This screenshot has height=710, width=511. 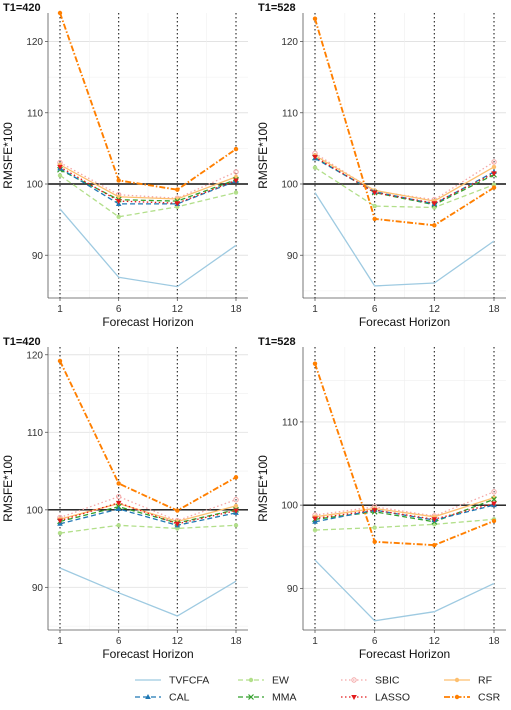 I want to click on y-tick-label: 120, so click(x=34, y=42).